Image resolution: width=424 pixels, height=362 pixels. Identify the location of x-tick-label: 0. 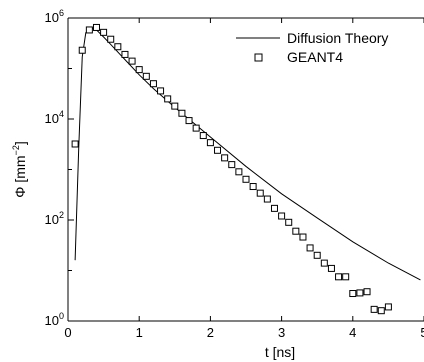
(67, 332).